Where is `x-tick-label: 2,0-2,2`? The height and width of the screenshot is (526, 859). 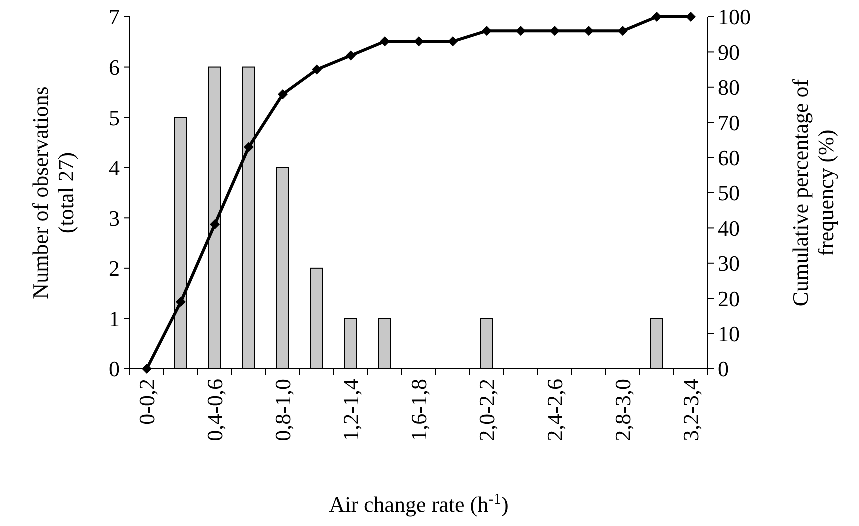 x-tick-label: 2,0-2,2 is located at coordinates (487, 410).